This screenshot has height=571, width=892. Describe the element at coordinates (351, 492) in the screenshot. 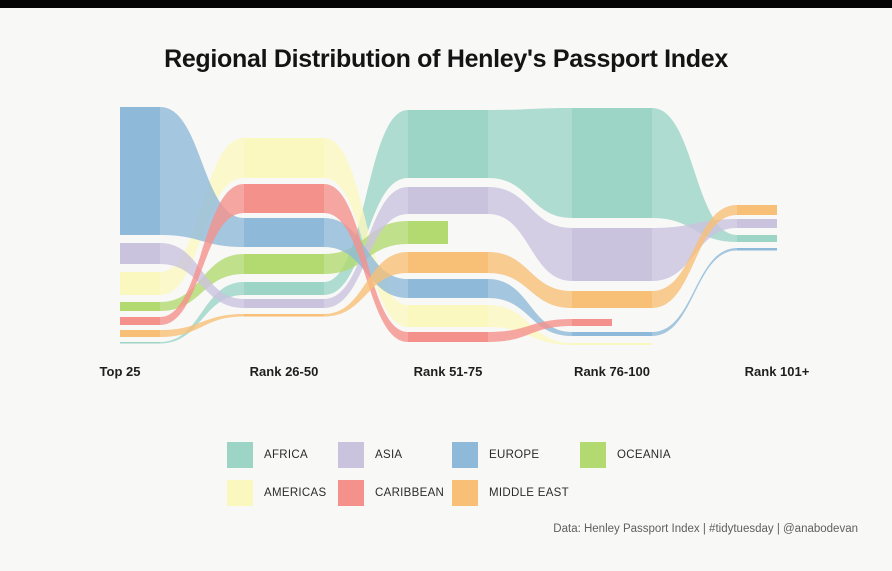

I see `caribbean-swatch-icon` at that location.